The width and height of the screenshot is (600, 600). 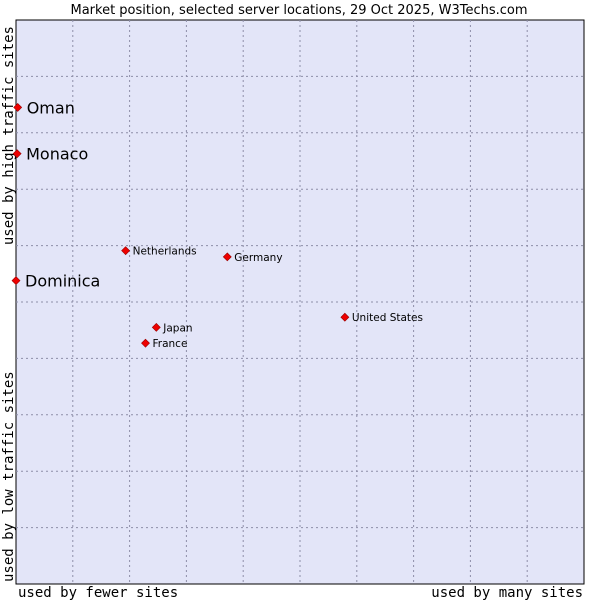 I want to click on point-netherlands: Netherlands, so click(x=159, y=252).